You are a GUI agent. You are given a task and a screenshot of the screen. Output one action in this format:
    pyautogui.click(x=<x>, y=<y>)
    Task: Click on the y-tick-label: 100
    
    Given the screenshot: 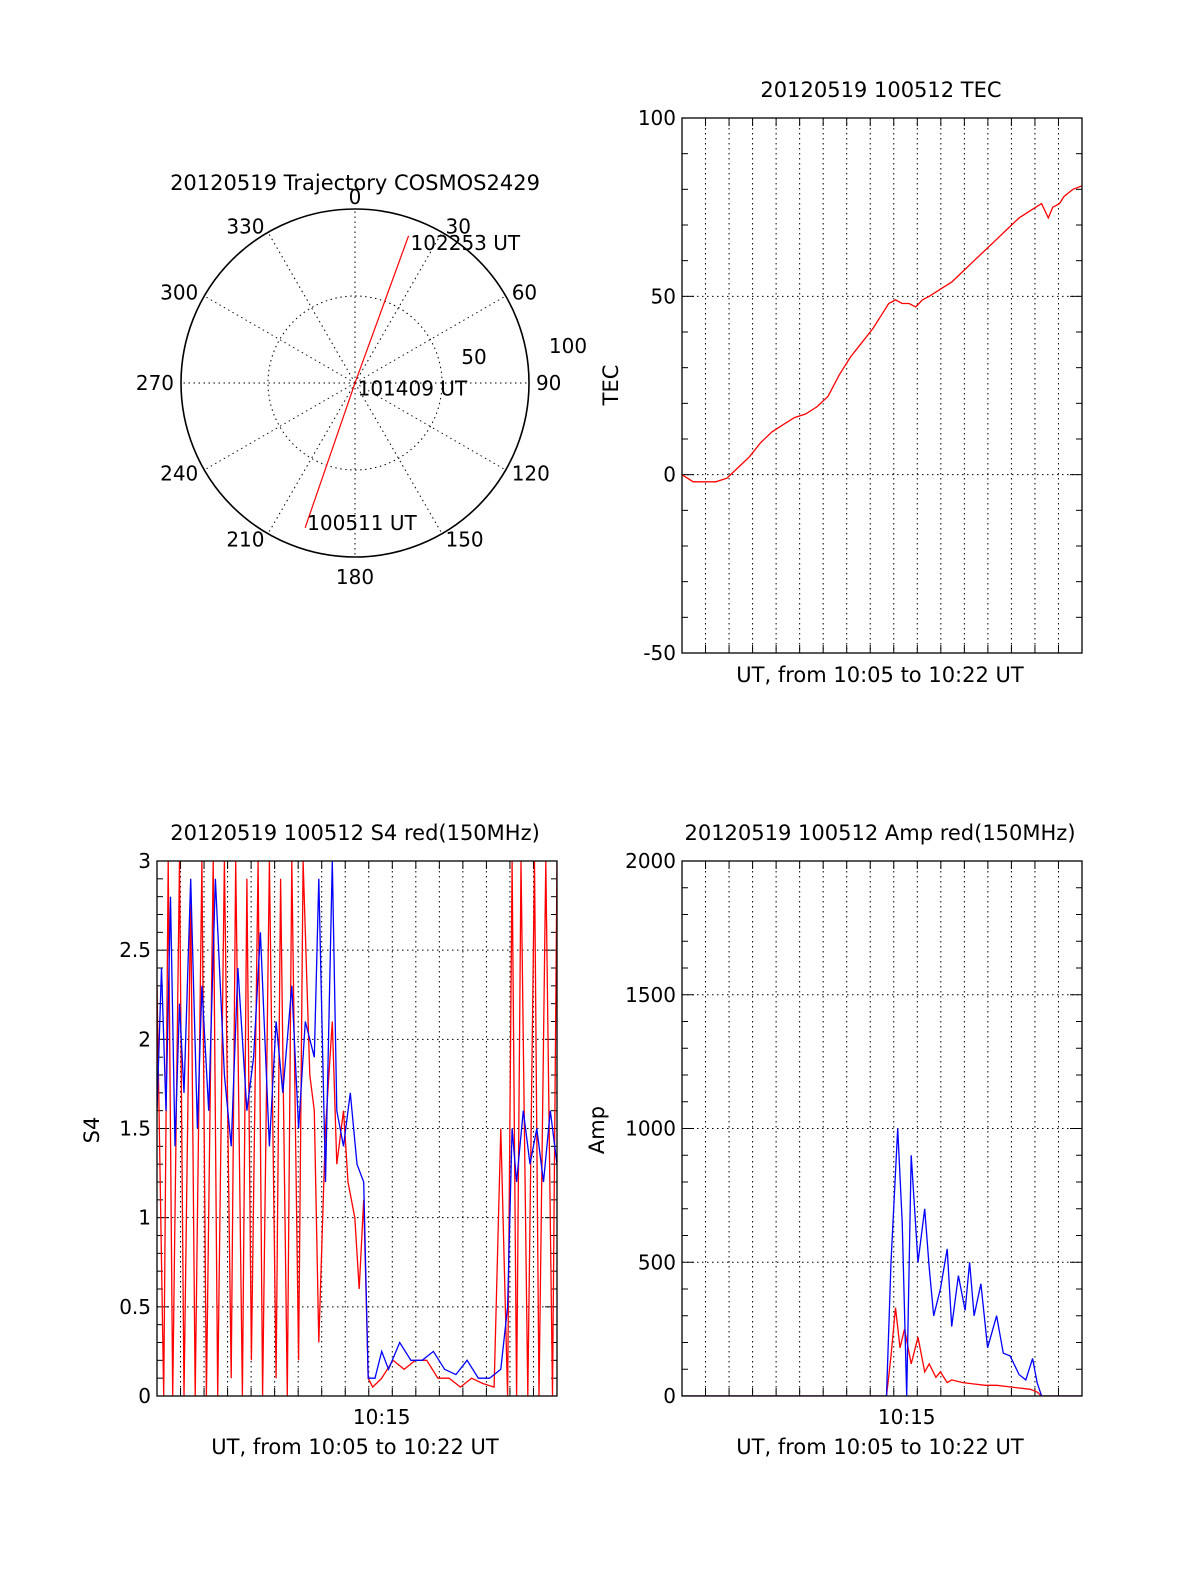 What is the action you would take?
    pyautogui.click(x=657, y=118)
    